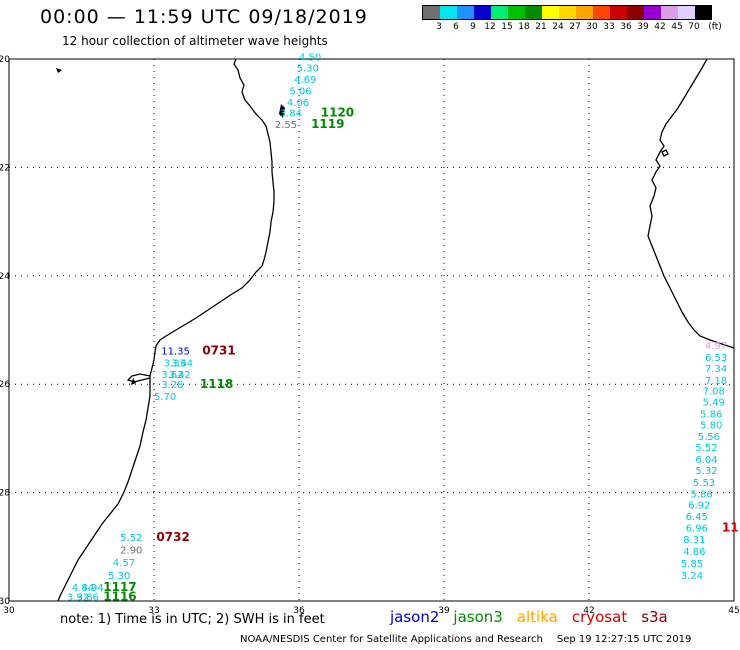  What do you see at coordinates (624, 639) in the screenshot?
I see `generation-timestamp: Sep 19 12:27:15 UTC 2019` at bounding box center [624, 639].